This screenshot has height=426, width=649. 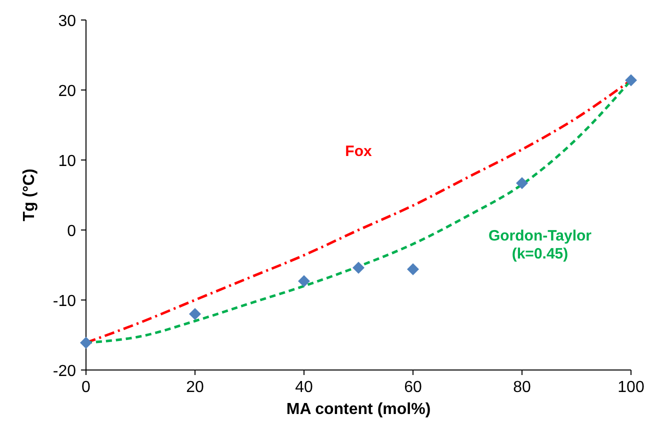 I want to click on x-axis-title: MA content (mol%), so click(x=358, y=409).